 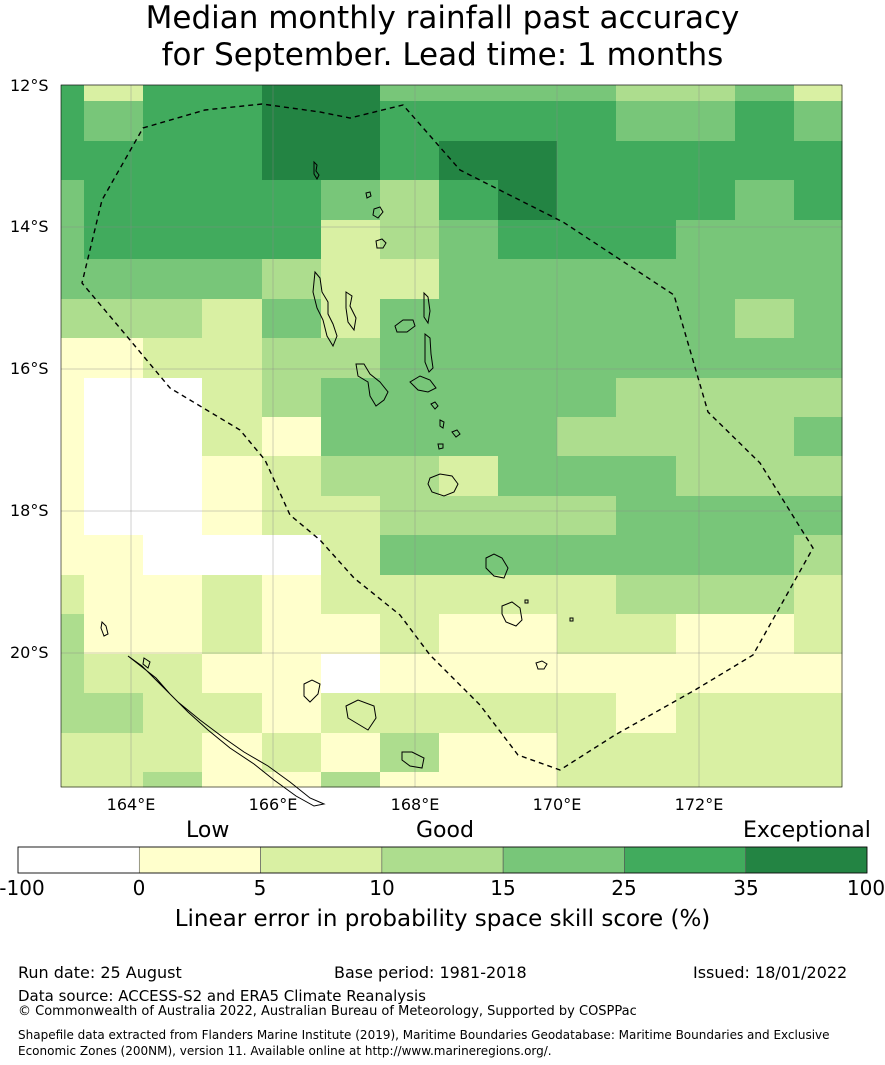 I want to click on base-period: Base period: 1981-2018, so click(x=430, y=972).